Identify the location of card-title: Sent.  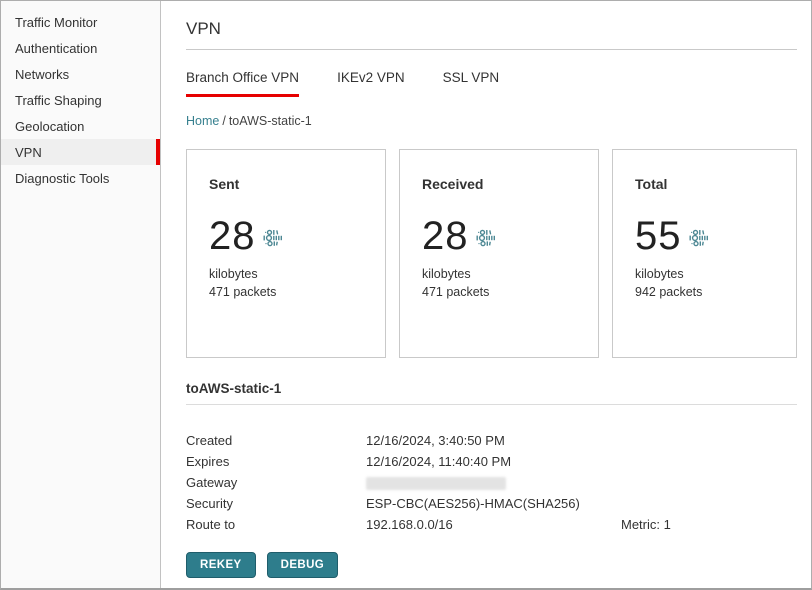
(224, 184).